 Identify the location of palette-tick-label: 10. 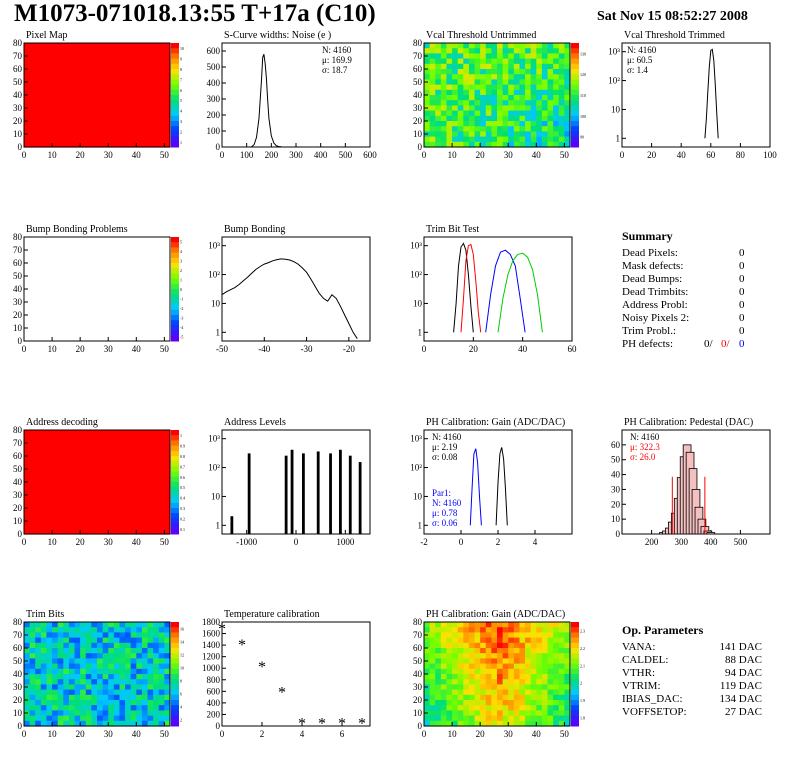
(182, 668).